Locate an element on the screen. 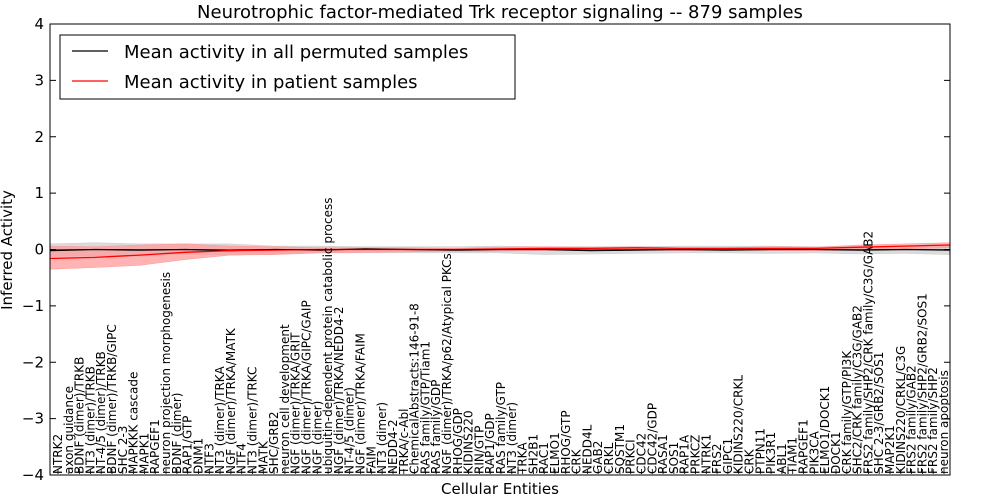 This screenshot has height=500, width=1000. entity-label-group: neuron cell development is located at coordinates (285, 399).